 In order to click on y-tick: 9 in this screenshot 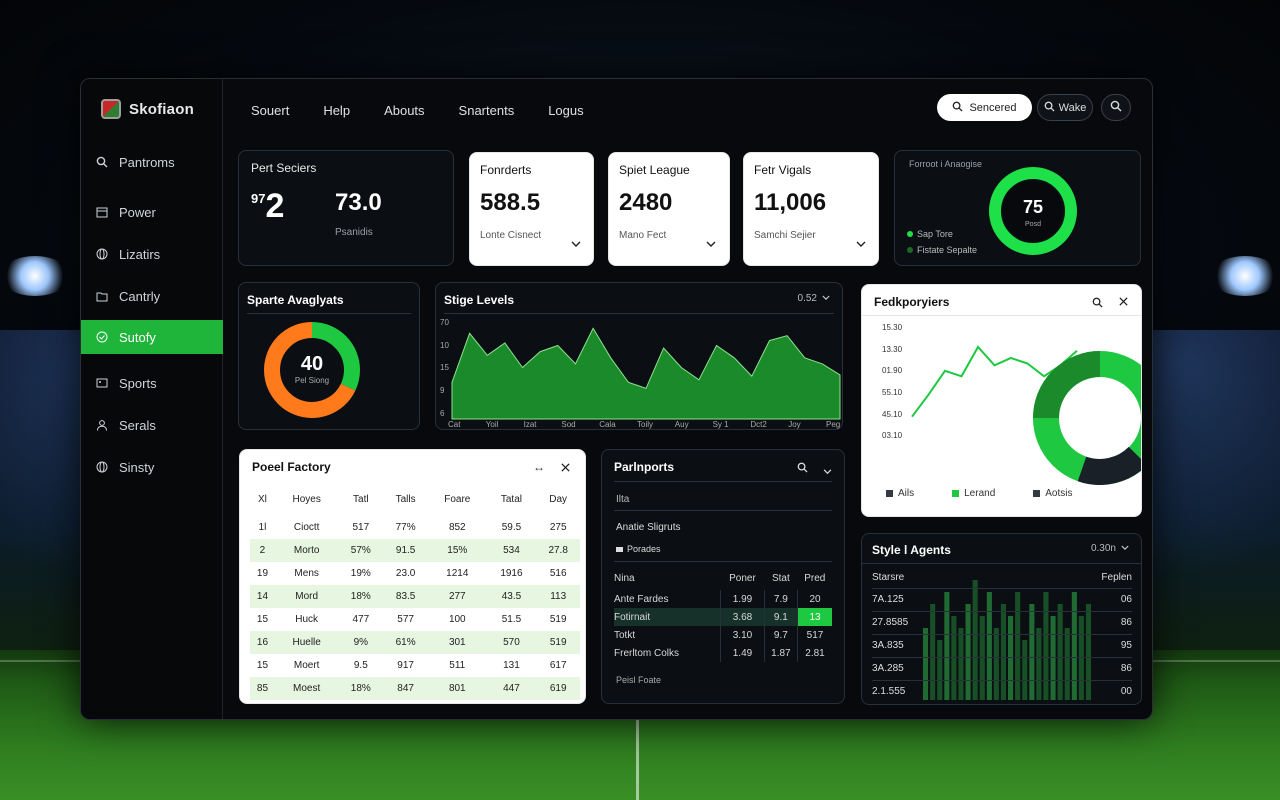, I will do `click(442, 390)`.